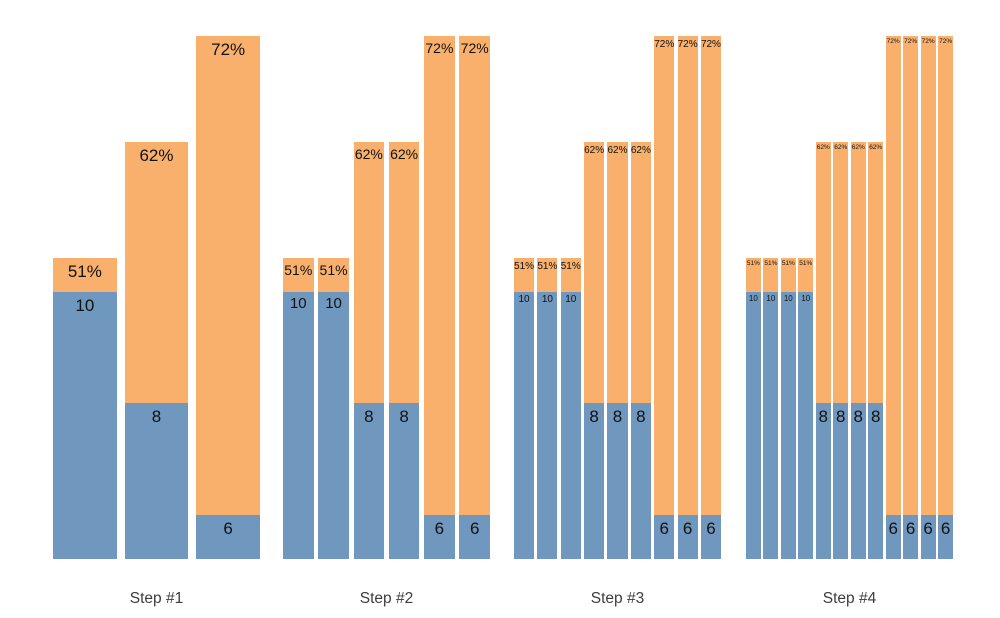 The width and height of the screenshot is (1000, 618). What do you see at coordinates (617, 598) in the screenshot?
I see `step-label: Step #3` at bounding box center [617, 598].